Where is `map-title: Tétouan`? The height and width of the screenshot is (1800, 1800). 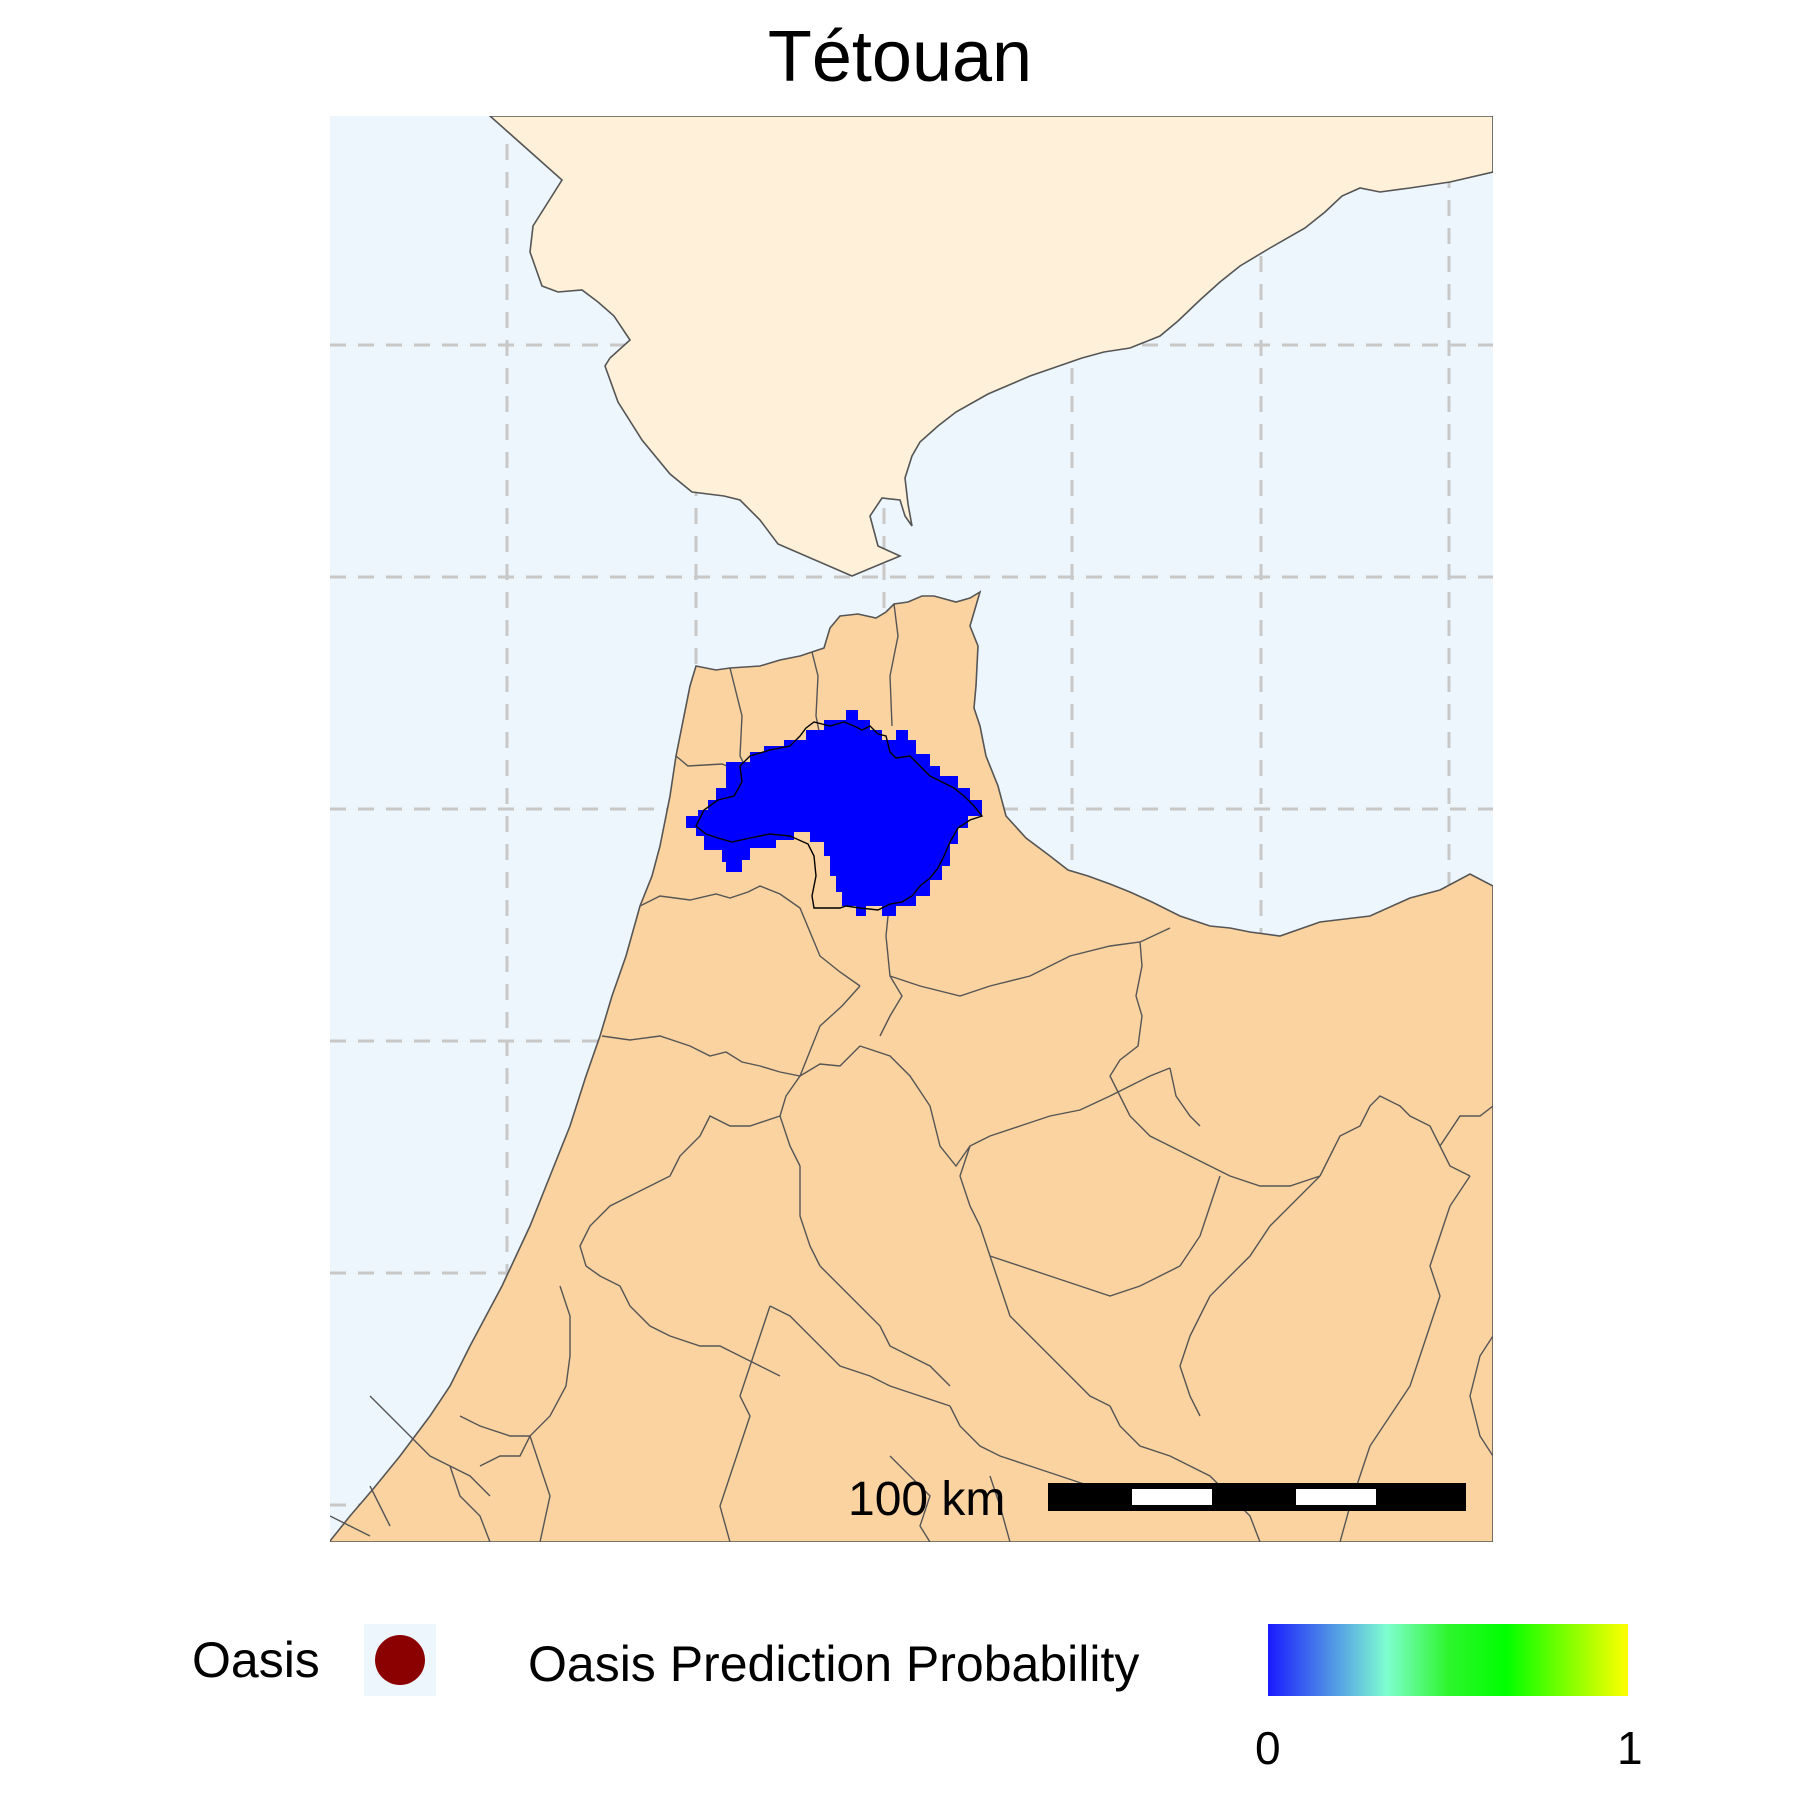
map-title: Tétouan is located at coordinates (900, 57).